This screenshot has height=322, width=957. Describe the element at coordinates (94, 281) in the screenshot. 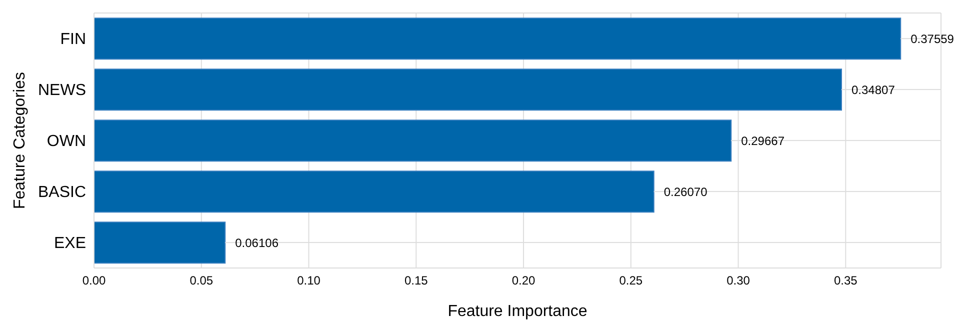

I see `x-tick-label: 0.00` at that location.